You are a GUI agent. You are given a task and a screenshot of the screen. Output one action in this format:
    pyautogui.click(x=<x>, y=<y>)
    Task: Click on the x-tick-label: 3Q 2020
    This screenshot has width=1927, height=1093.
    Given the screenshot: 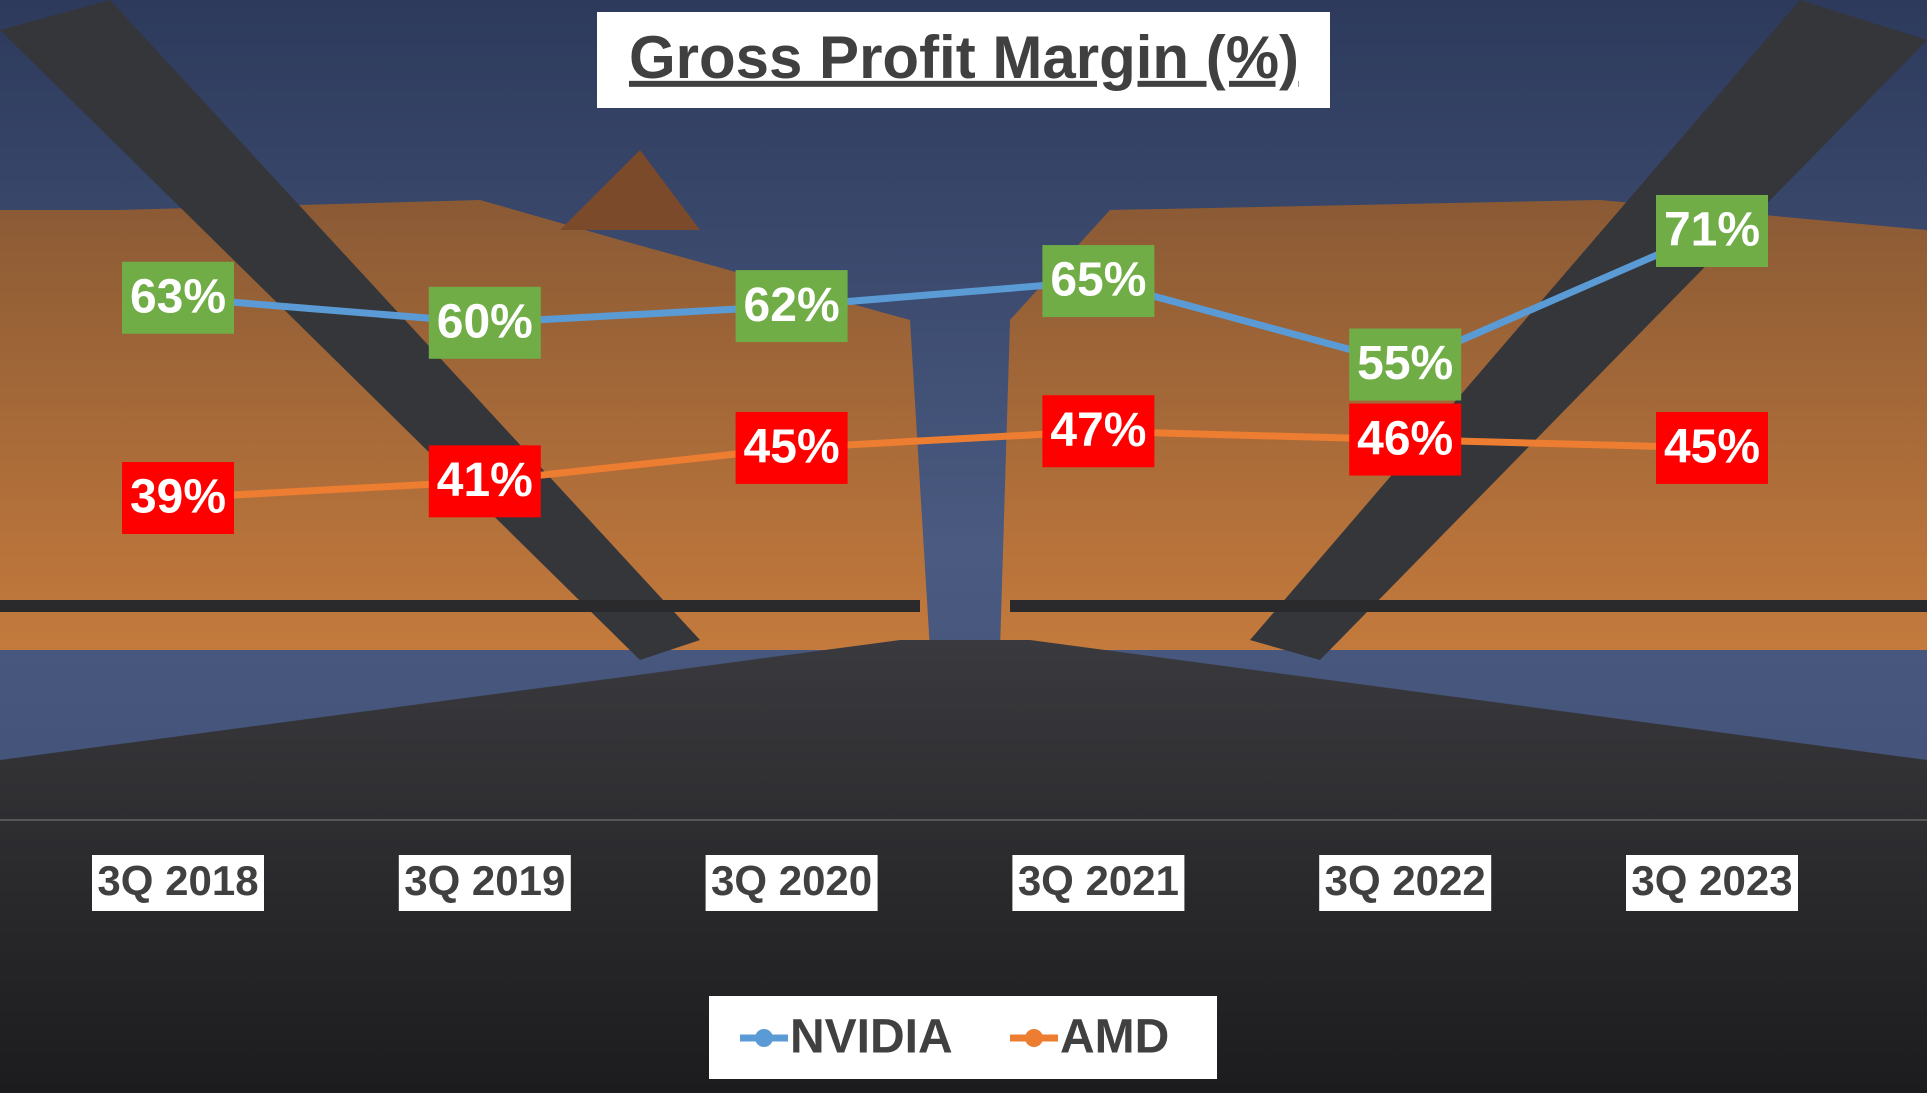 What is the action you would take?
    pyautogui.click(x=791, y=880)
    